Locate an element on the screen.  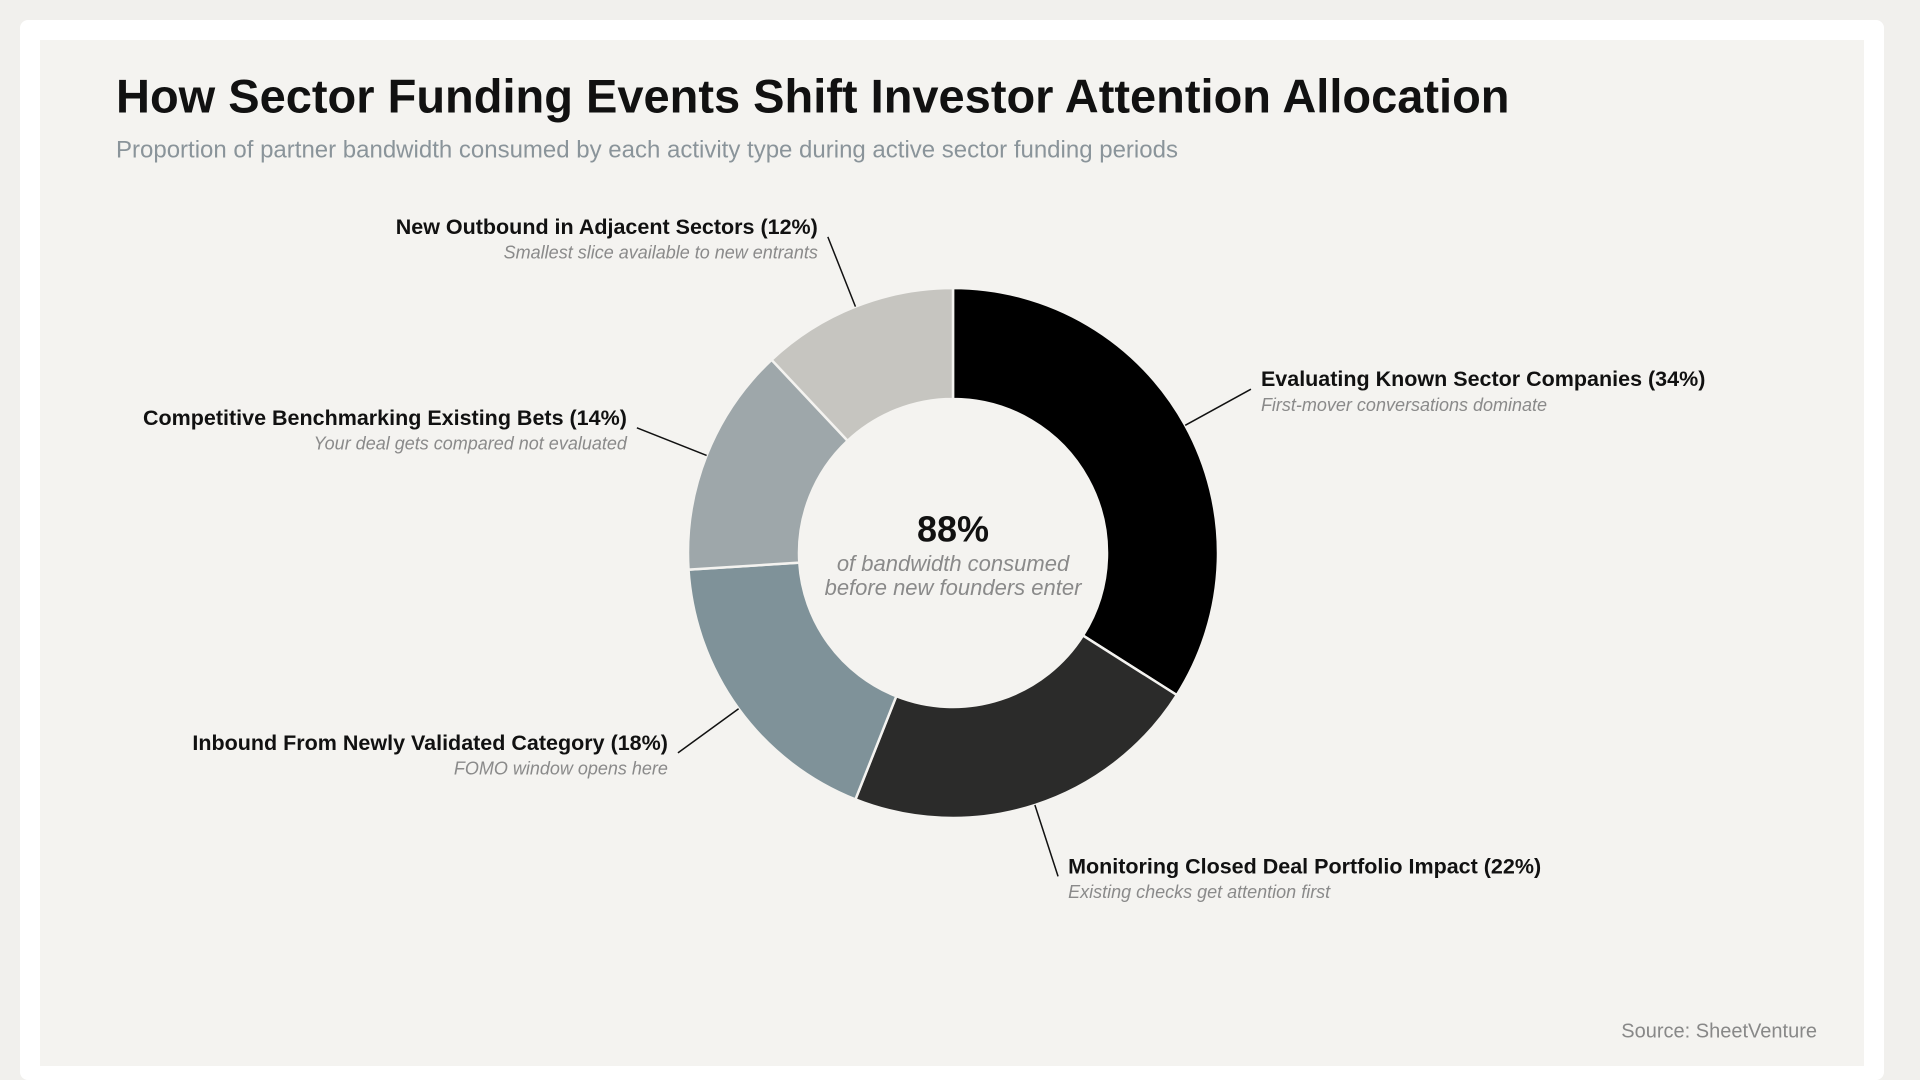
slice-label: New Outbound in Adjacent Sectors (12%) is located at coordinates (607, 227).